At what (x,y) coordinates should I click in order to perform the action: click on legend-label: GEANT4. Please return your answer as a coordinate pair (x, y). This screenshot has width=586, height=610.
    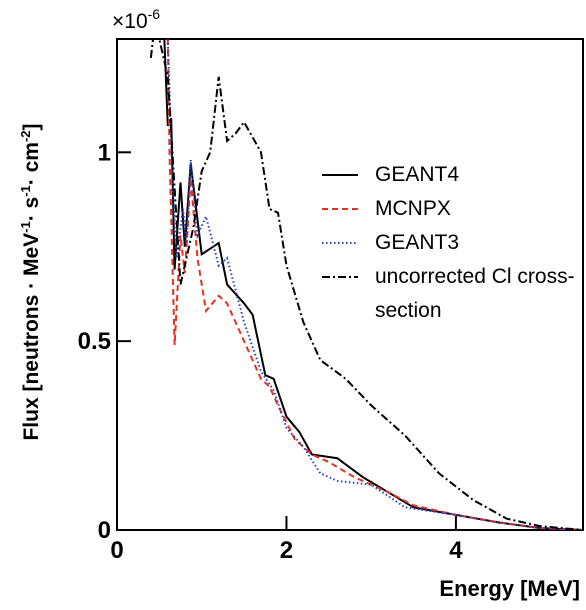
    Looking at the image, I should click on (417, 174).